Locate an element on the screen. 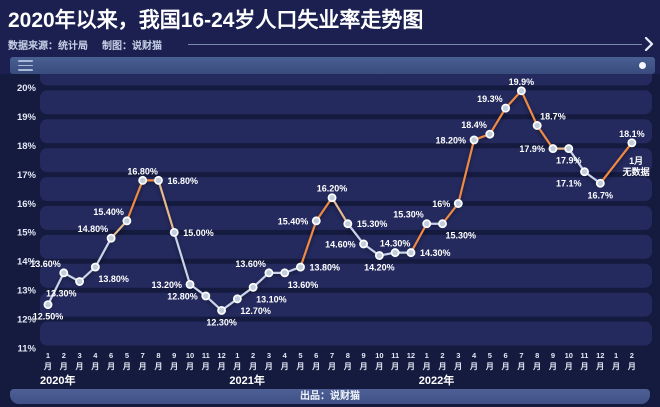  data-point-label: 15.40% is located at coordinates (293, 221).